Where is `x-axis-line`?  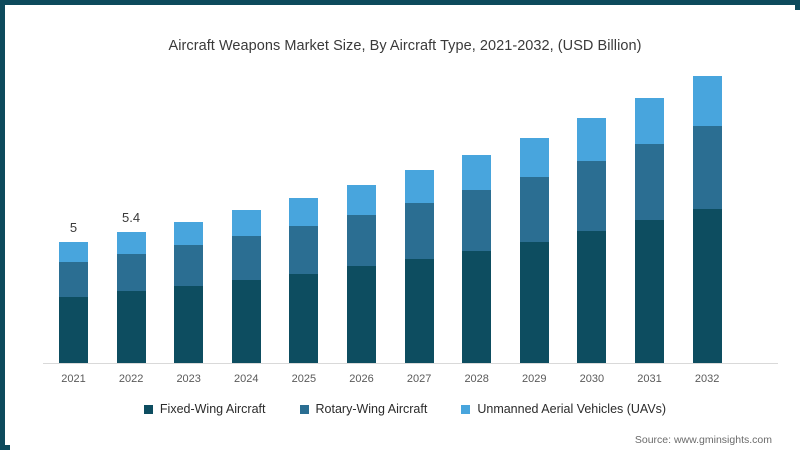
x-axis-line is located at coordinates (410, 363).